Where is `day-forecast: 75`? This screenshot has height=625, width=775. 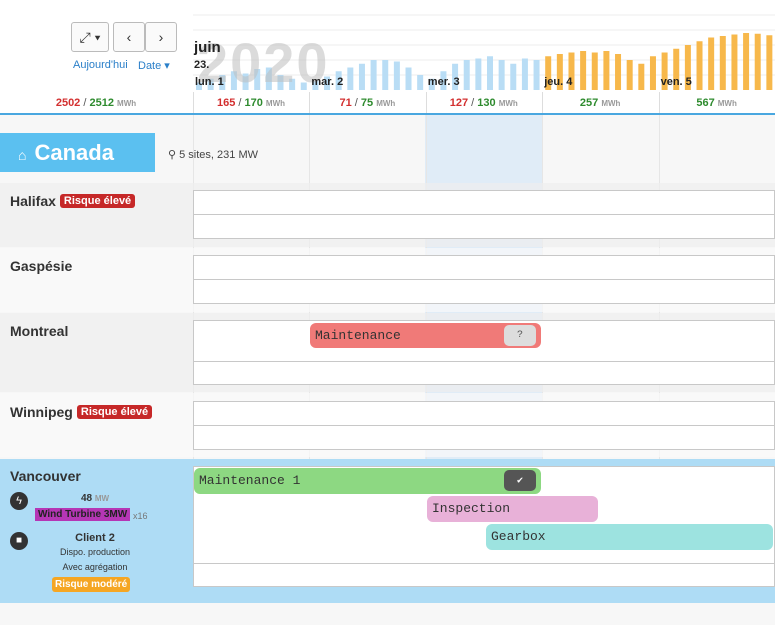 day-forecast: 75 is located at coordinates (367, 103).